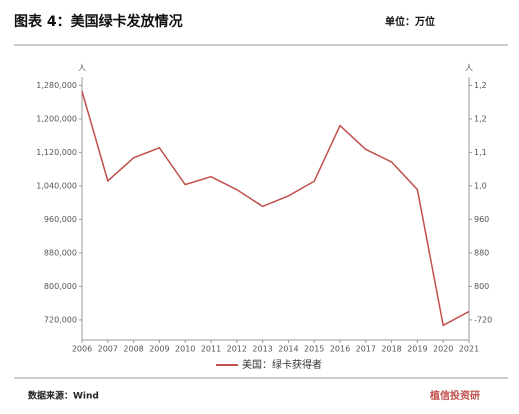  What do you see at coordinates (288, 349) in the screenshot?
I see `x-tick-label: 2014` at bounding box center [288, 349].